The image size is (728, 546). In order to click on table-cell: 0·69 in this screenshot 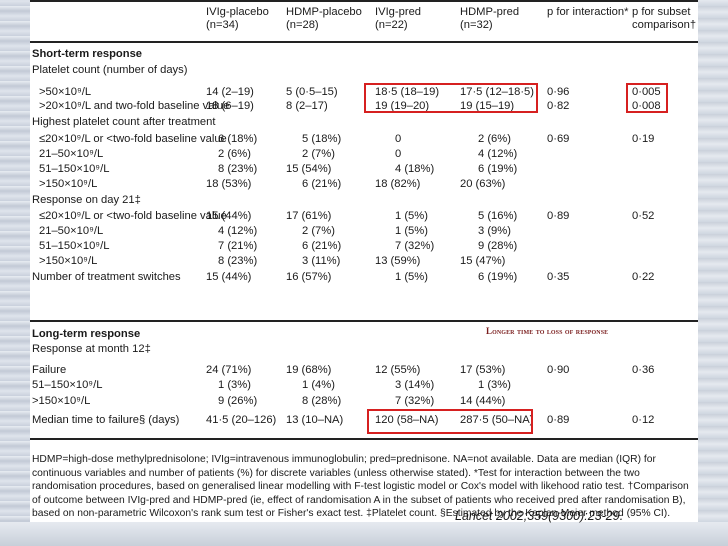, I will do `click(558, 139)`.